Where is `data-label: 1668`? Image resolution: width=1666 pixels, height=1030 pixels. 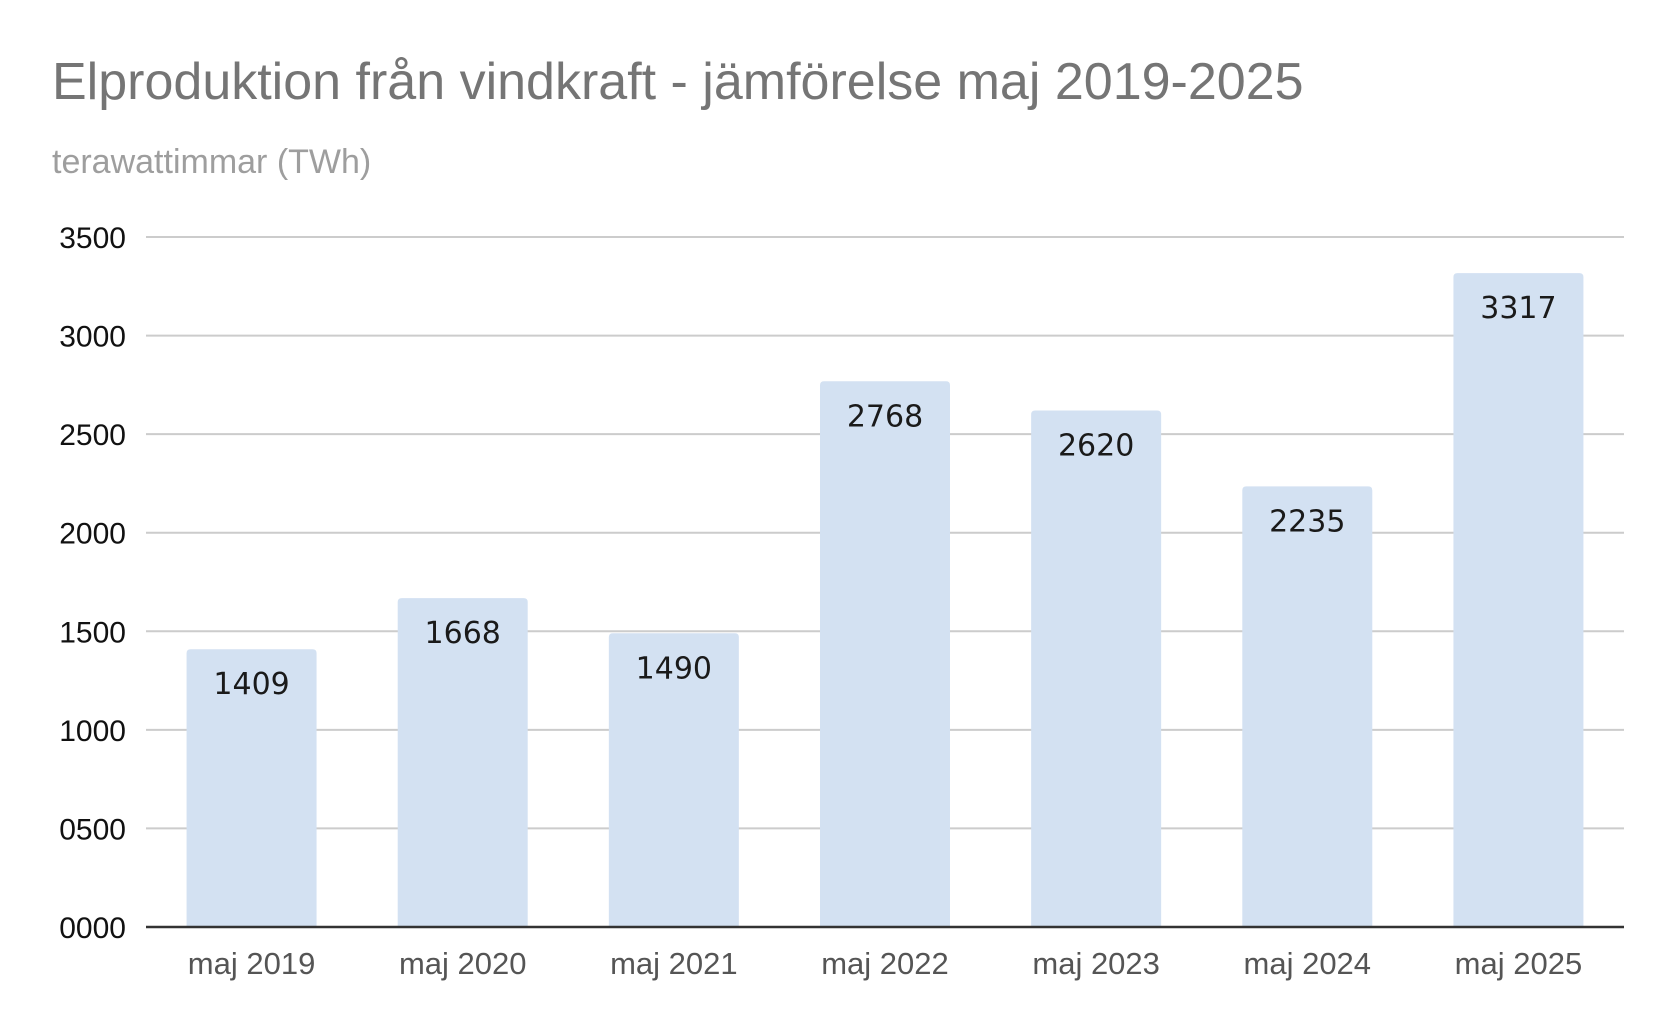 data-label: 1668 is located at coordinates (463, 633).